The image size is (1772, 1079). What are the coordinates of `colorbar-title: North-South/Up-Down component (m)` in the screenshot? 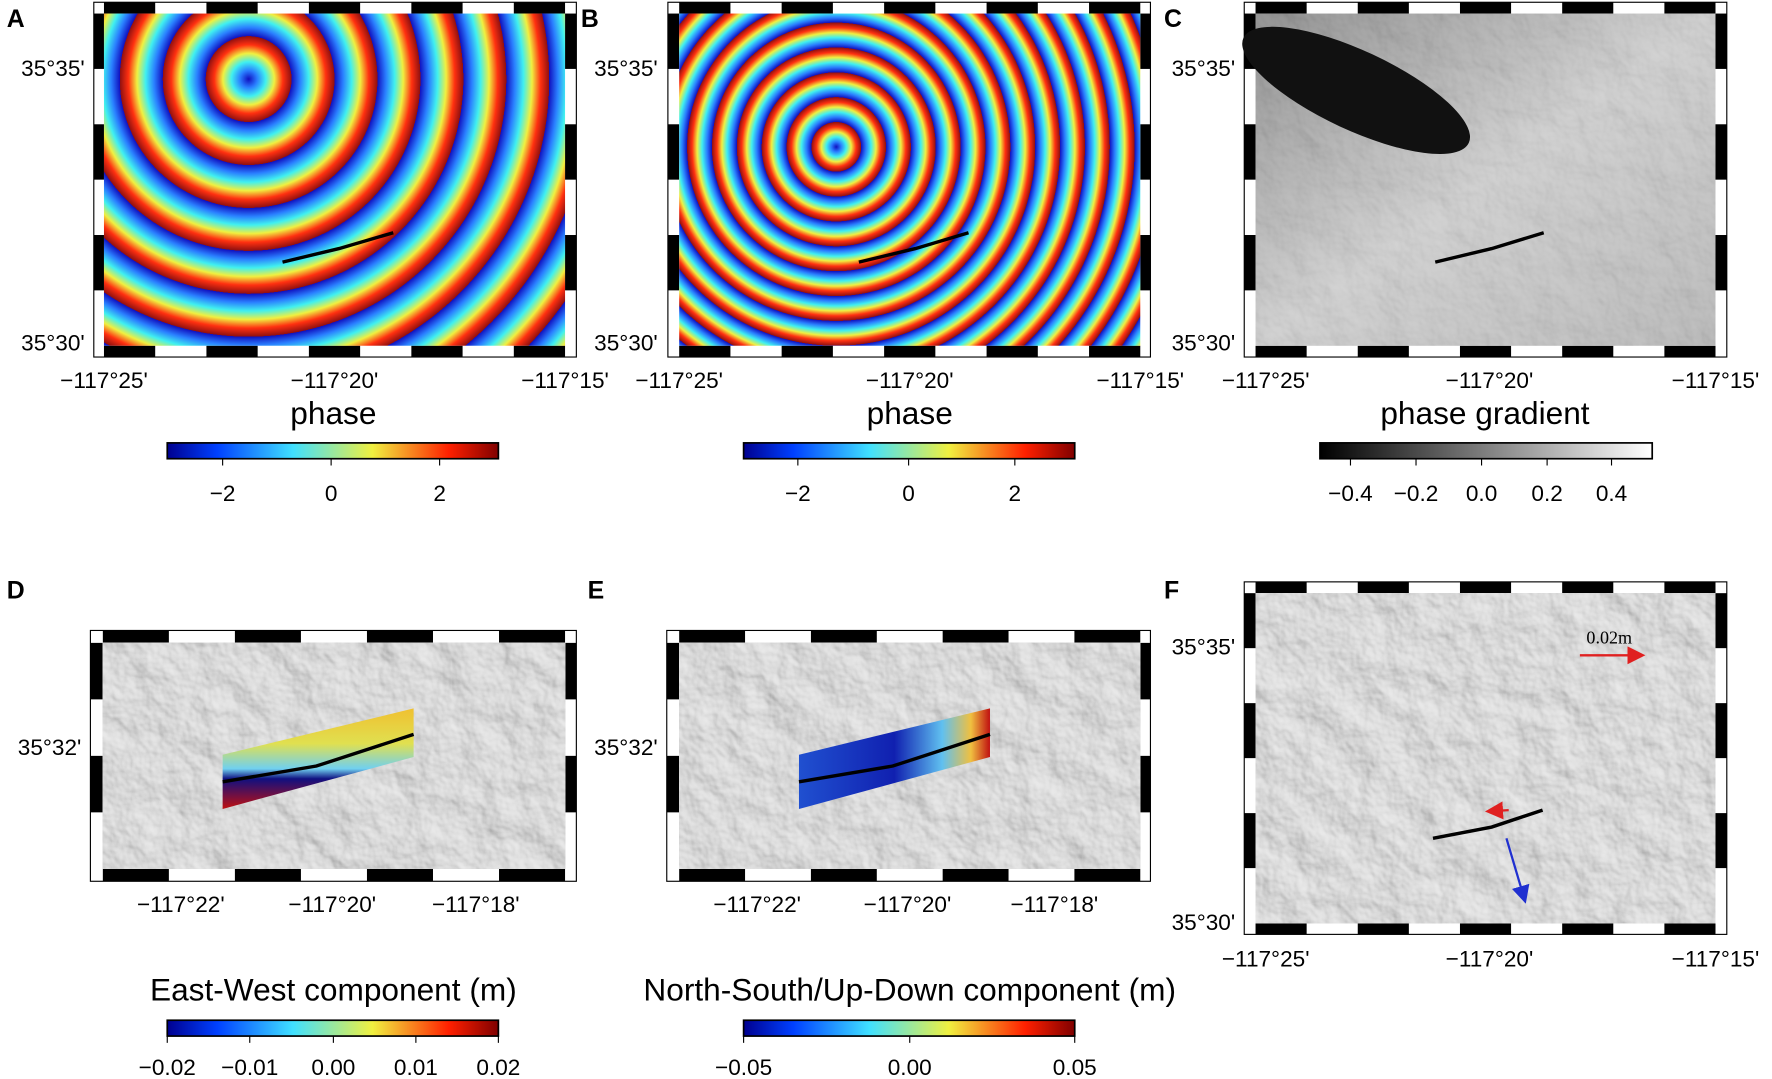 It's located at (909, 989).